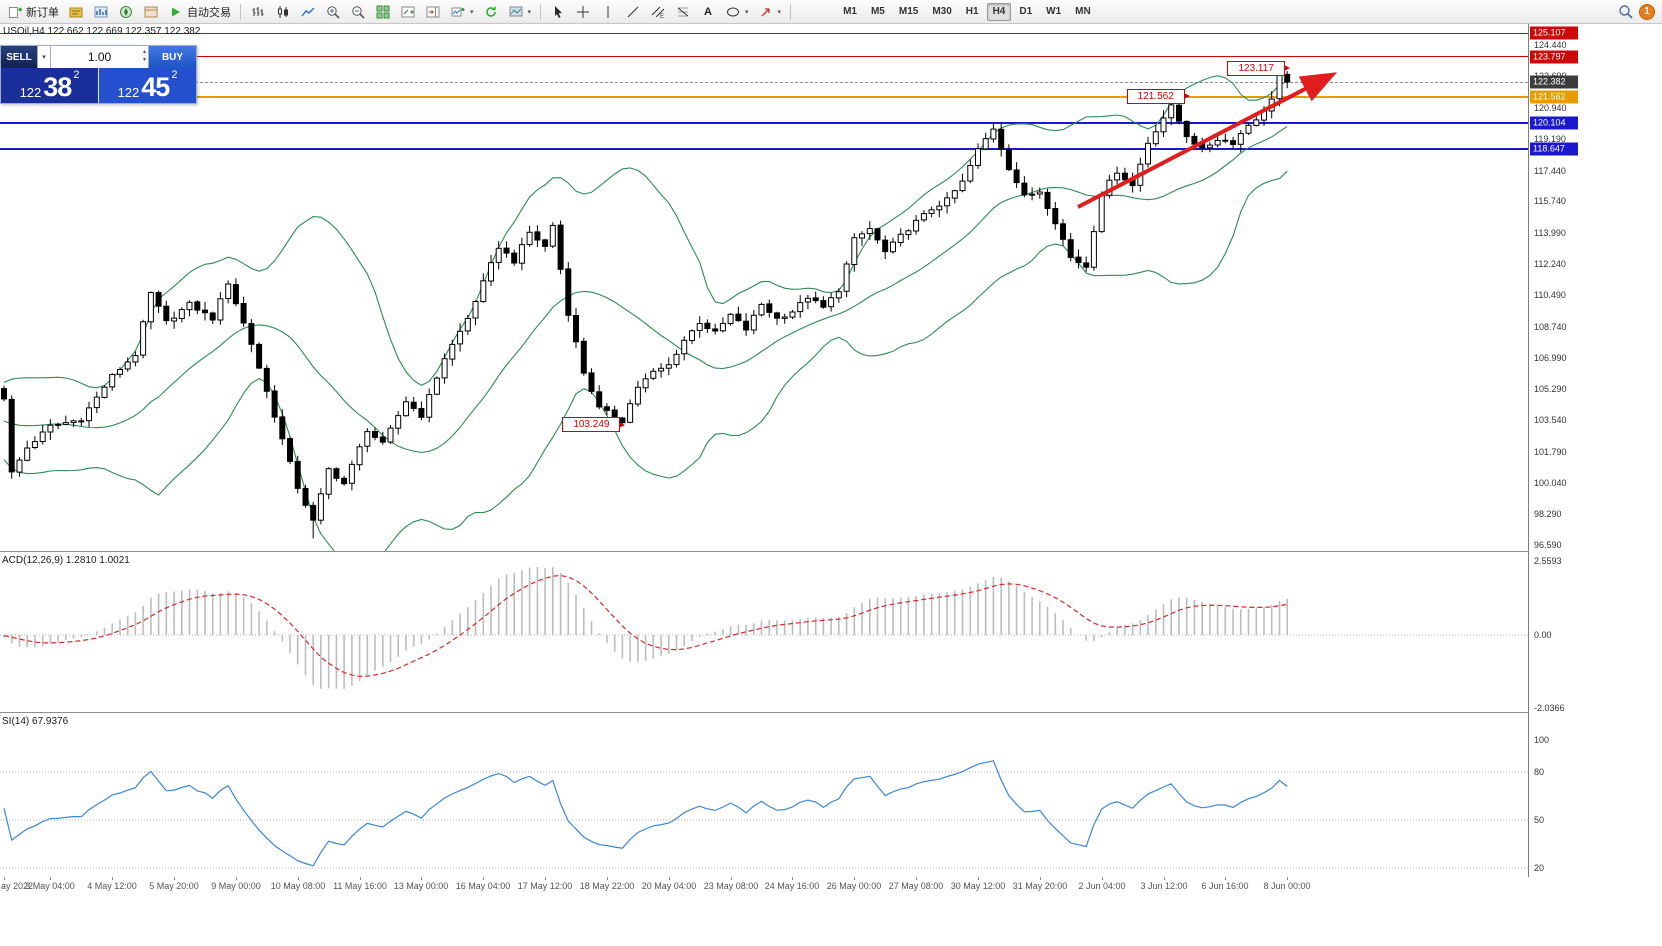 The image size is (1662, 946). What do you see at coordinates (472, 12) in the screenshot?
I see `chevron-down-icon: ▾` at bounding box center [472, 12].